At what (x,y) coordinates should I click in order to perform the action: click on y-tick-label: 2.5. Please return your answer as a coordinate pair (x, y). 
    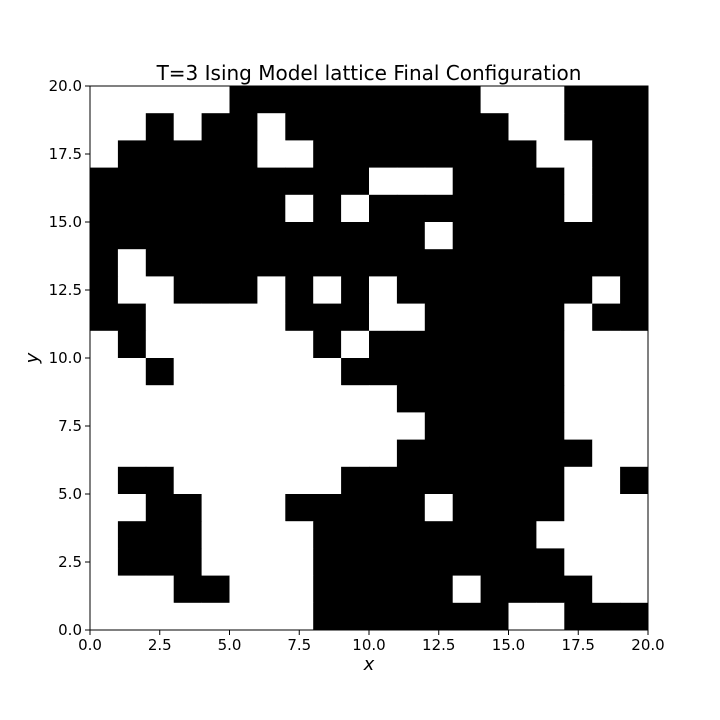
    Looking at the image, I should click on (70, 562).